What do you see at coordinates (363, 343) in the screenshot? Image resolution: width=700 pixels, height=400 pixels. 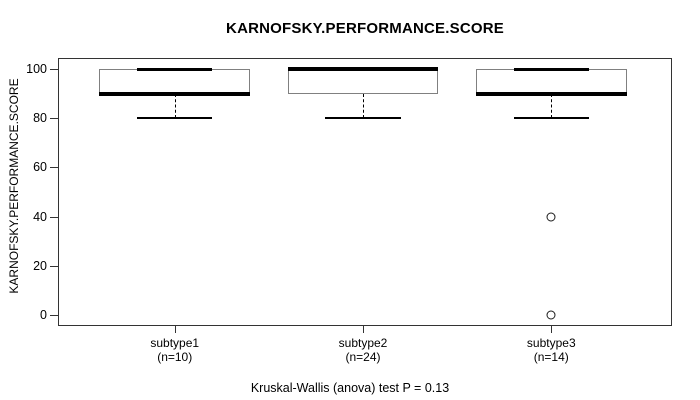 I see `group-label: subtype2` at bounding box center [363, 343].